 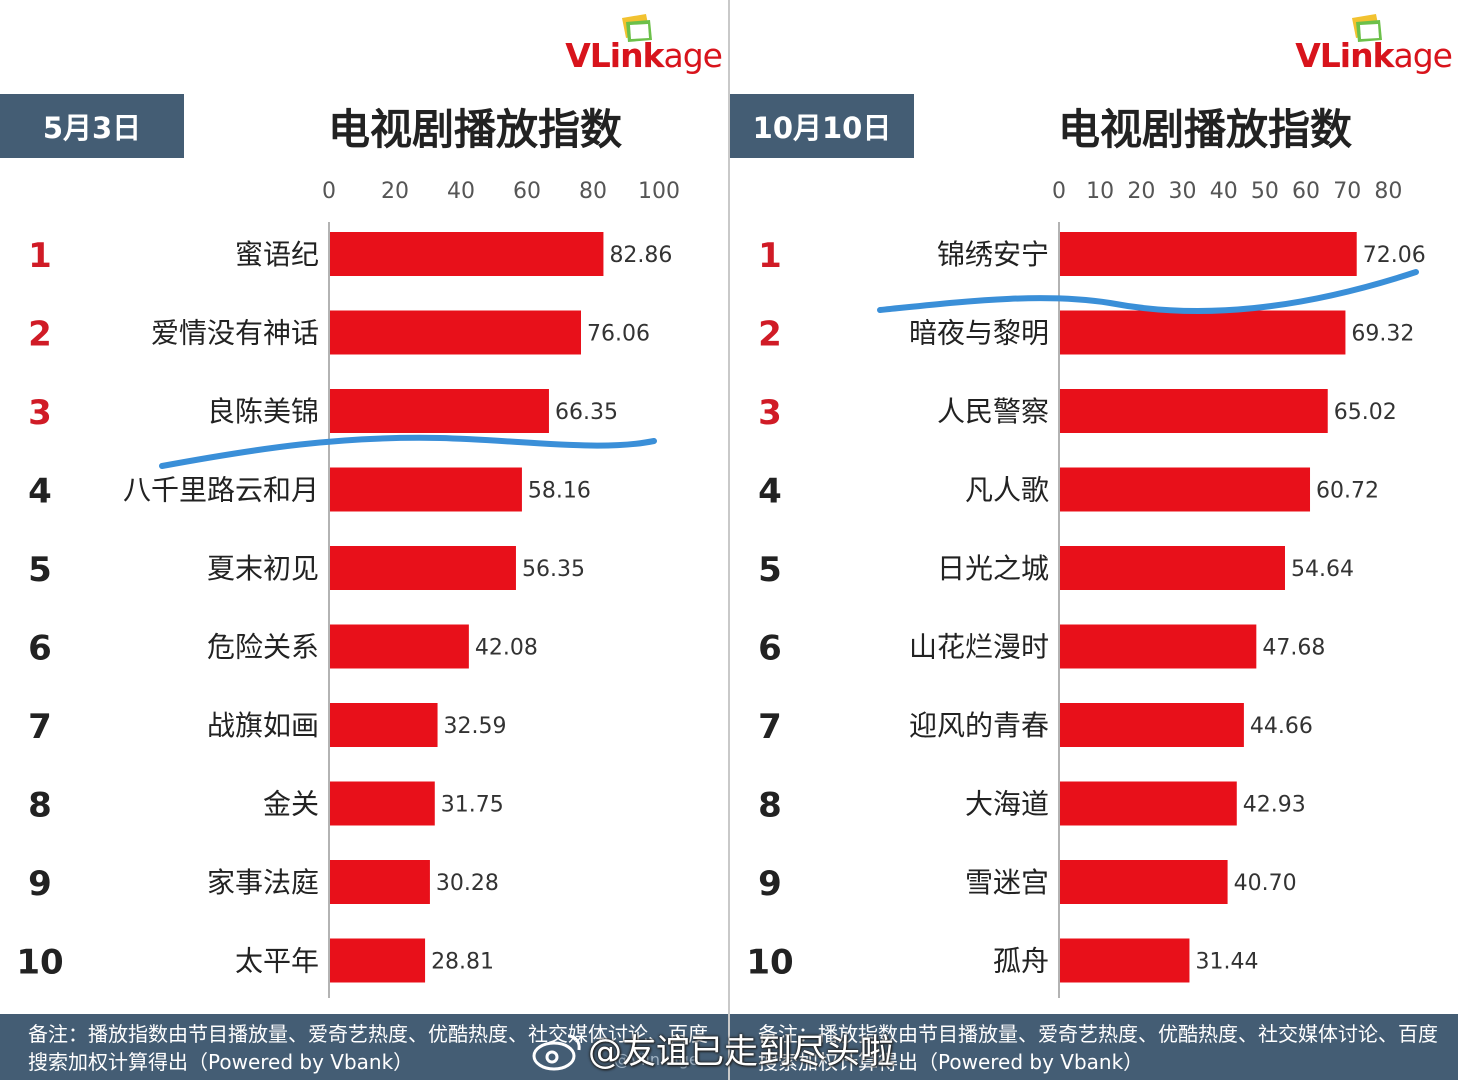 What do you see at coordinates (1224, 191) in the screenshot?
I see `x-tick-label: 40` at bounding box center [1224, 191].